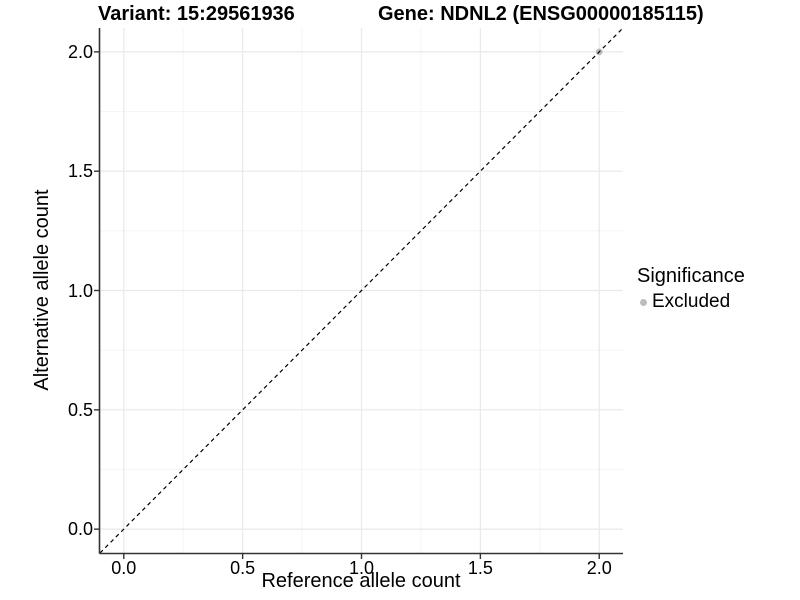 Image resolution: width=800 pixels, height=600 pixels. What do you see at coordinates (480, 568) in the screenshot?
I see `x-tick-label: 1.5` at bounding box center [480, 568].